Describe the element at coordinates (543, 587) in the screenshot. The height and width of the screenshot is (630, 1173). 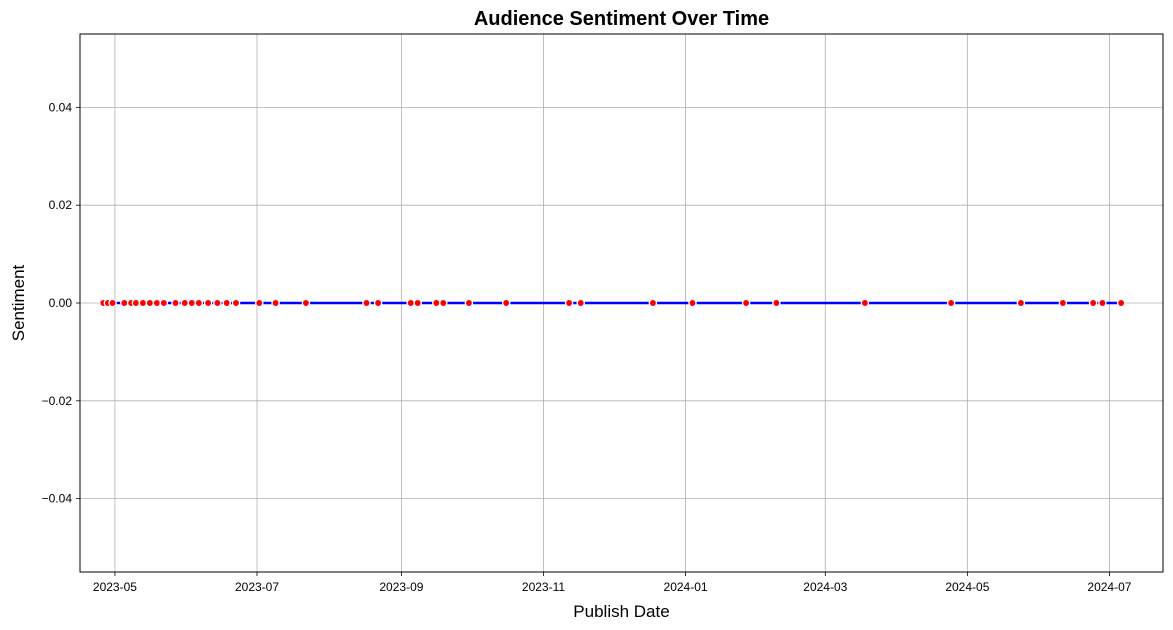
I see `x-tick-label: 2023-11` at that location.